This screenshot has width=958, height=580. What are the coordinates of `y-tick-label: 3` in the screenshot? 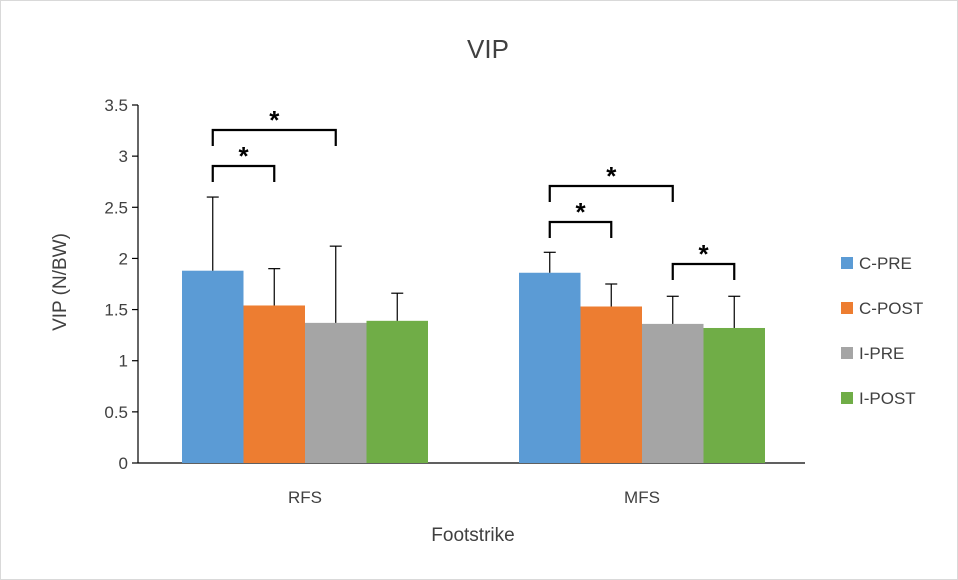 It's located at (123, 156).